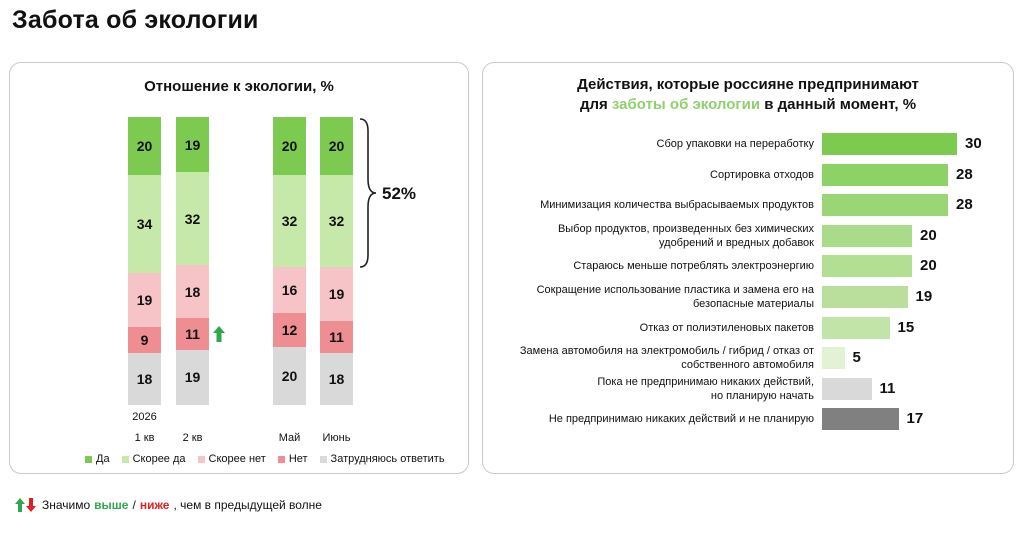 The image size is (1024, 541). Describe the element at coordinates (239, 86) in the screenshot. I see `attitude-chart-title: Отношение к экологии, %` at that location.